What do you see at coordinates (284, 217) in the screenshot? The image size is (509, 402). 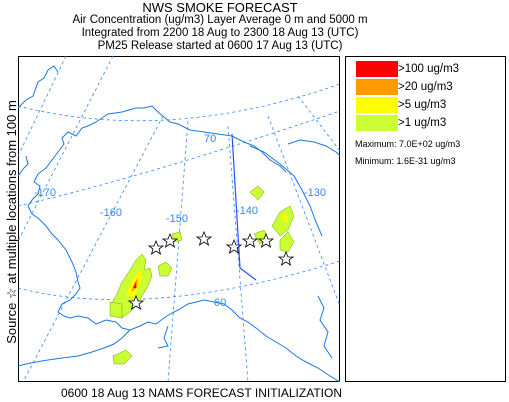 I see `plume-yukon-5ug` at bounding box center [284, 217].